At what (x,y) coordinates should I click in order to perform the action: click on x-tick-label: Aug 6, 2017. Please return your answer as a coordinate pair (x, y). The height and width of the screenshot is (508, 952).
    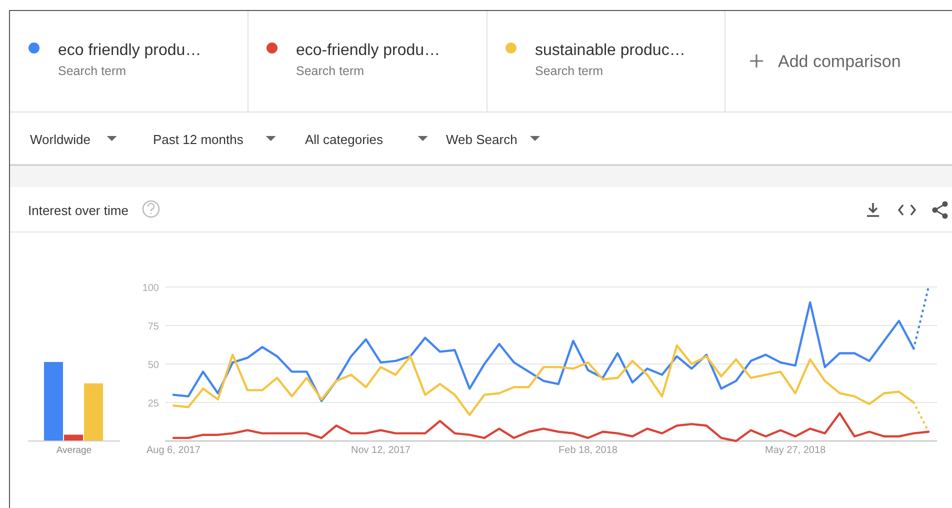
    Looking at the image, I should click on (173, 450).